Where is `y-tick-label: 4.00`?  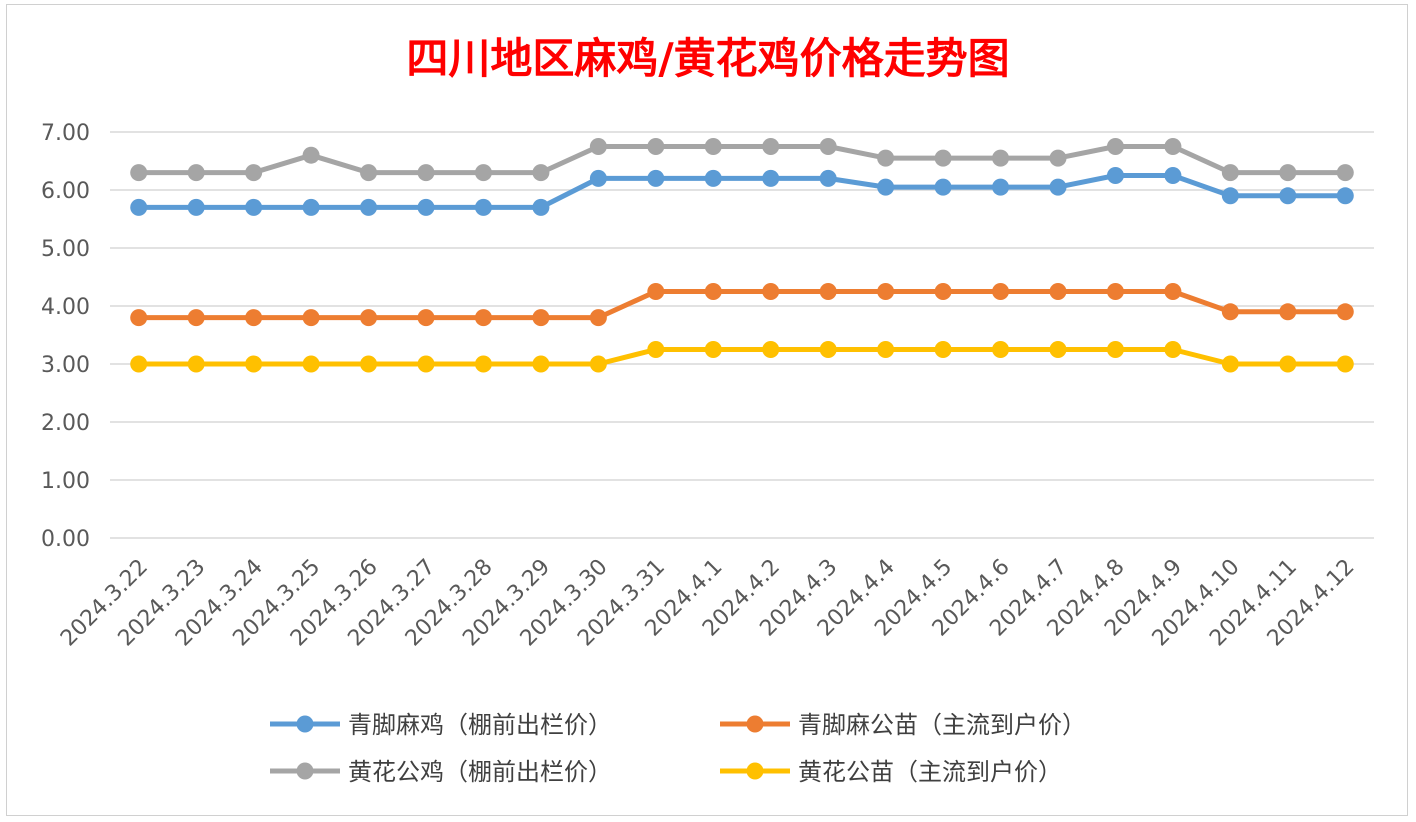
y-tick-label: 4.00 is located at coordinates (65, 307).